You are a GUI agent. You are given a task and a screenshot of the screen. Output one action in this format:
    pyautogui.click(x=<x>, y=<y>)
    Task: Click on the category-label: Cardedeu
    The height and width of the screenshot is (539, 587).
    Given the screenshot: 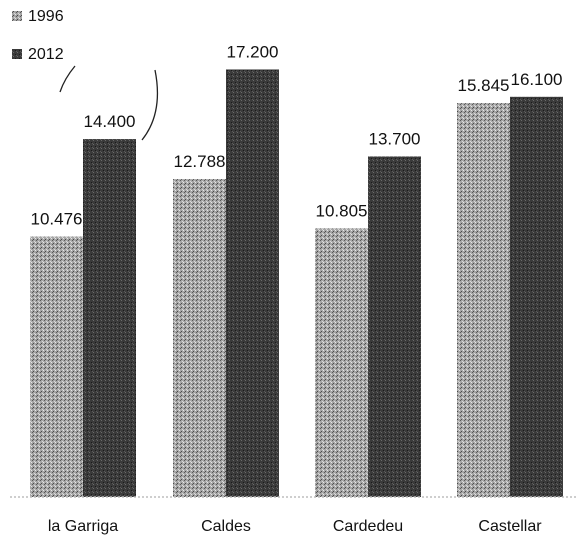 What is the action you would take?
    pyautogui.click(x=368, y=526)
    